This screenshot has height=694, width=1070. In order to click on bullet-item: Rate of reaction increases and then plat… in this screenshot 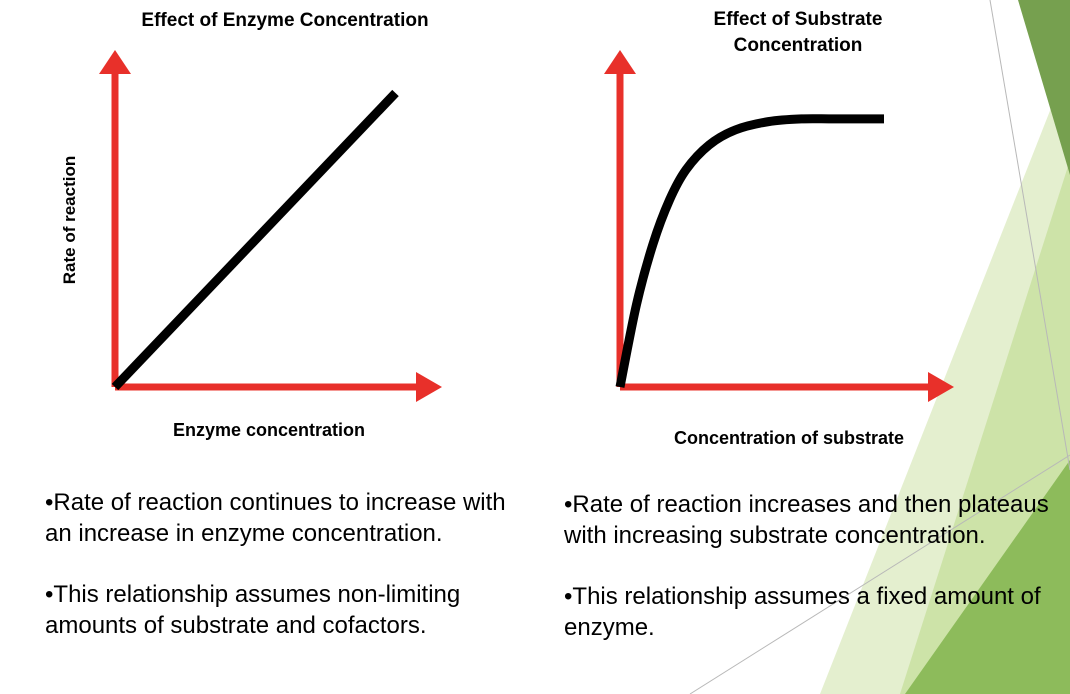, I will do `click(809, 520)`.